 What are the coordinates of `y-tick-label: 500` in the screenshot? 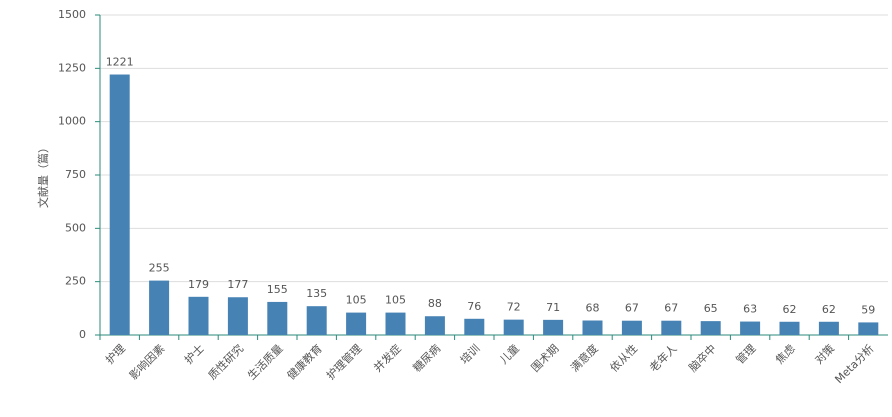 It's located at (75, 227).